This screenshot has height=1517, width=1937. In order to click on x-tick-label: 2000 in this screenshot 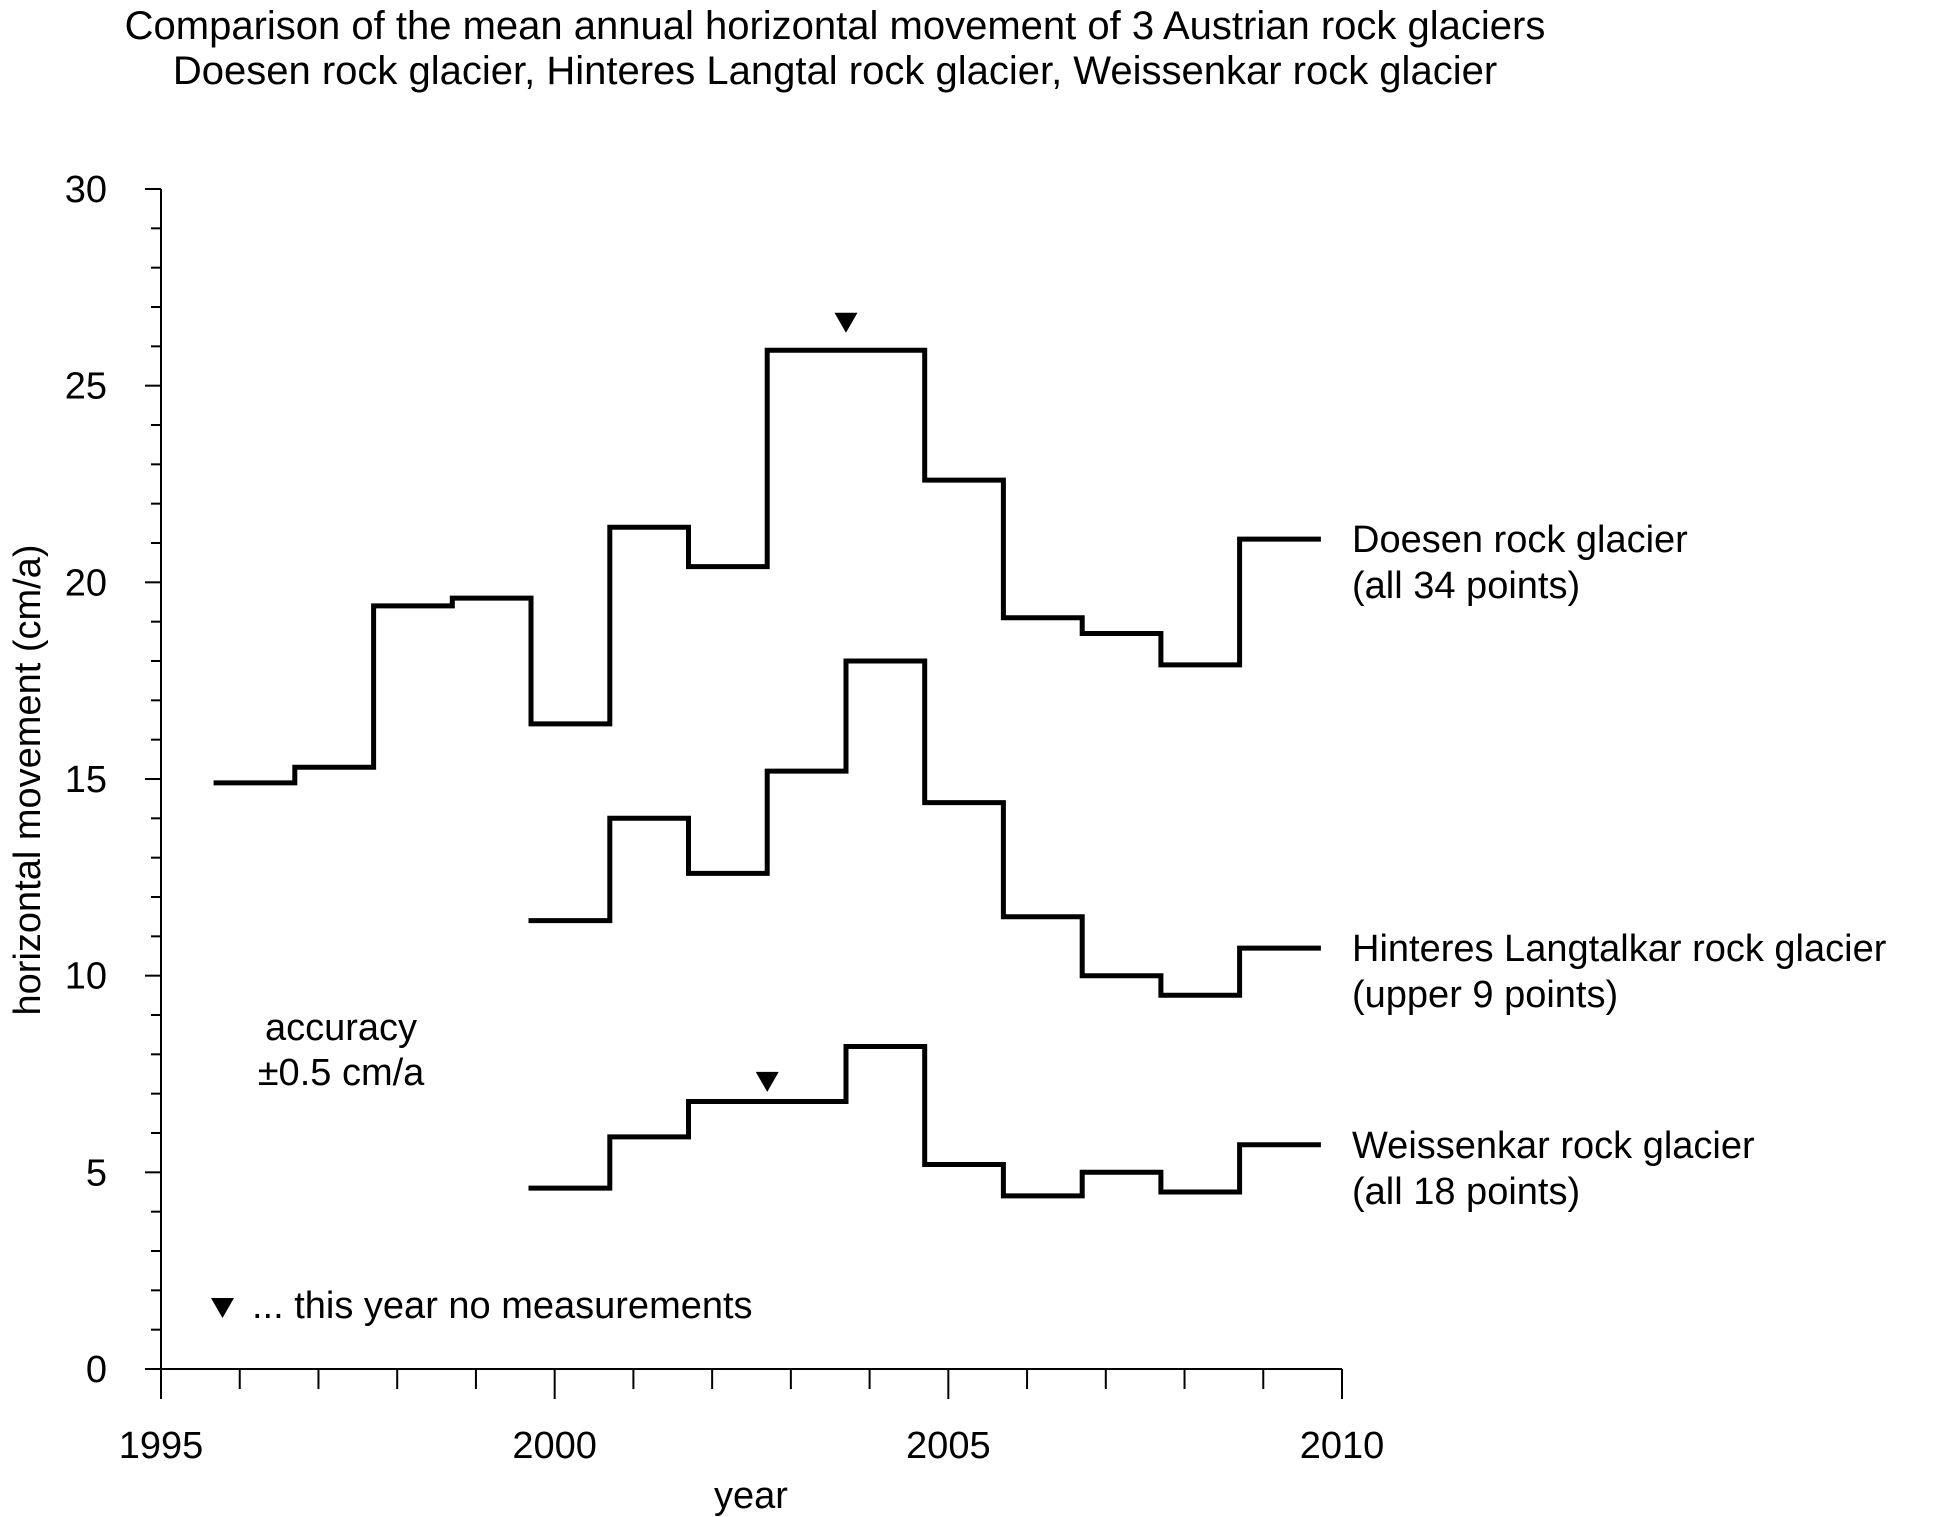, I will do `click(554, 1446)`.